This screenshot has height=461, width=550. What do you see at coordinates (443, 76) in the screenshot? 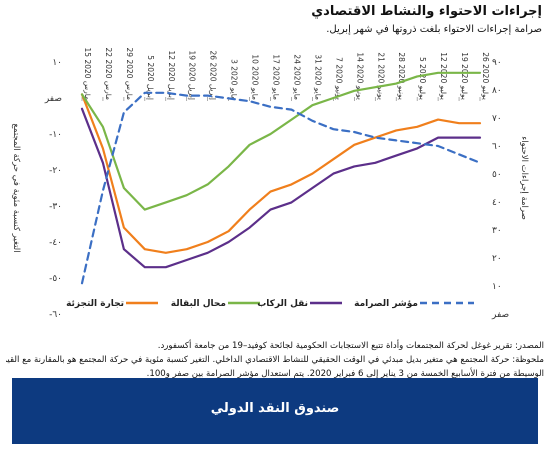
I see `x-axis-tick-label: 12 يوليو 2020` at bounding box center [443, 76].